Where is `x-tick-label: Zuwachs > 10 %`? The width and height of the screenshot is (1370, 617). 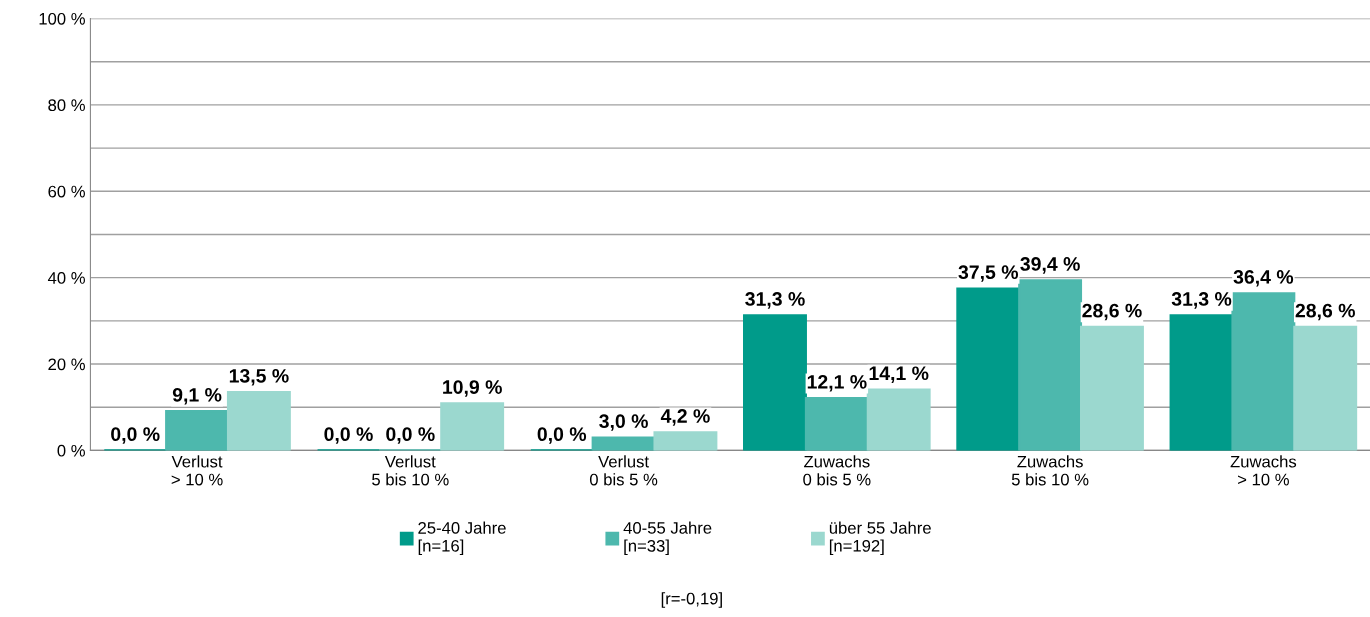
x-tick-label: Zuwachs > 10 % is located at coordinates (1263, 470).